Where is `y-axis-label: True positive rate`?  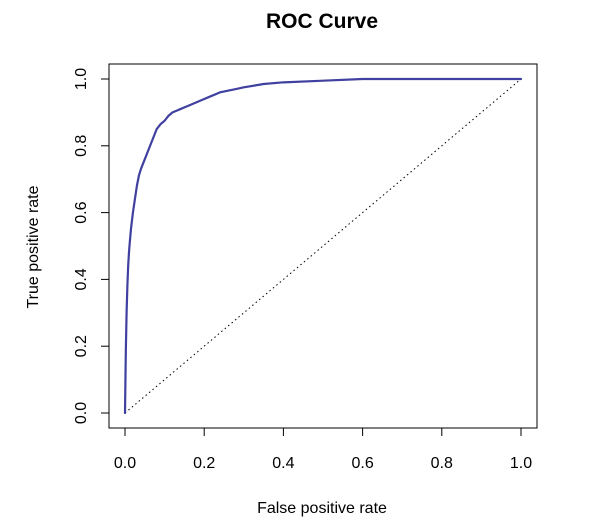
y-axis-label: True positive rate is located at coordinates (33, 246).